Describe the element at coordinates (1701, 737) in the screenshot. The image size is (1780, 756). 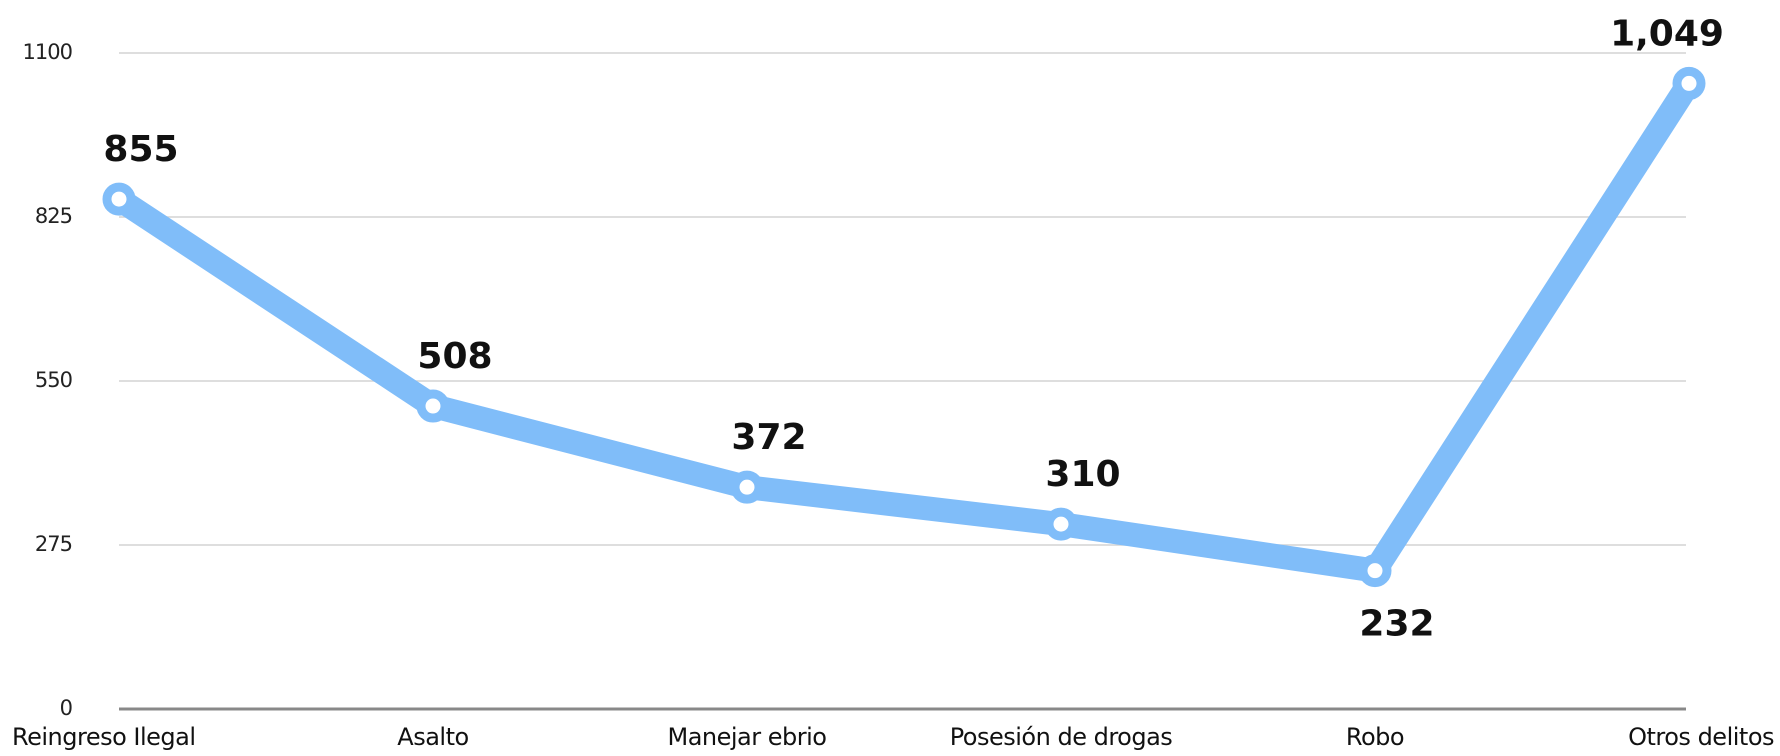
I see `x-tick-label: Otros delitos` at that location.